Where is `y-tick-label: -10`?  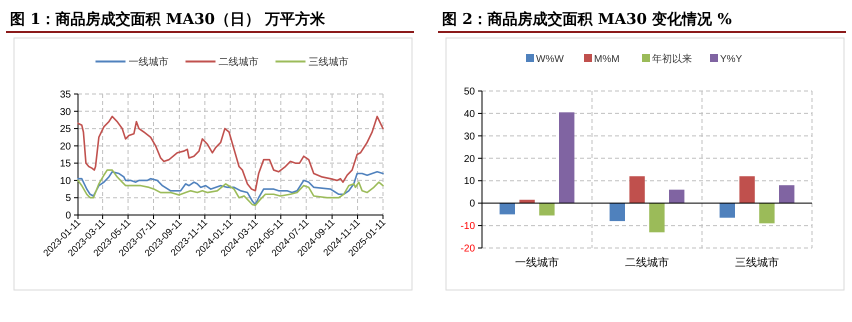
y-tick-label: -10 is located at coordinates (468, 226).